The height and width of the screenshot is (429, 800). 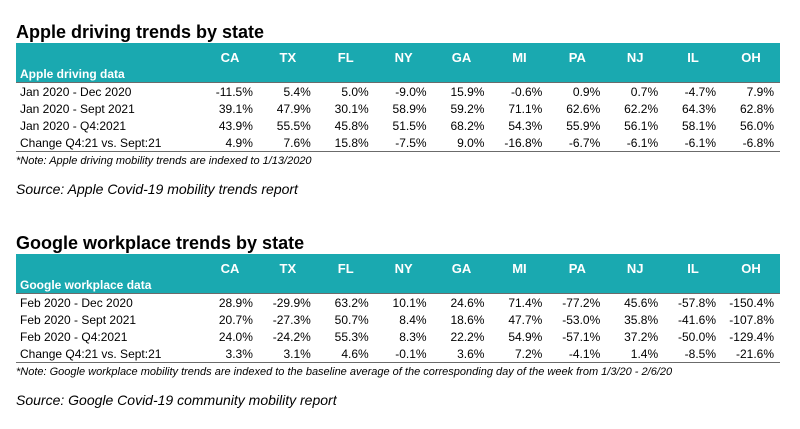 What do you see at coordinates (577, 143) in the screenshot?
I see `cell: -6.7%` at bounding box center [577, 143].